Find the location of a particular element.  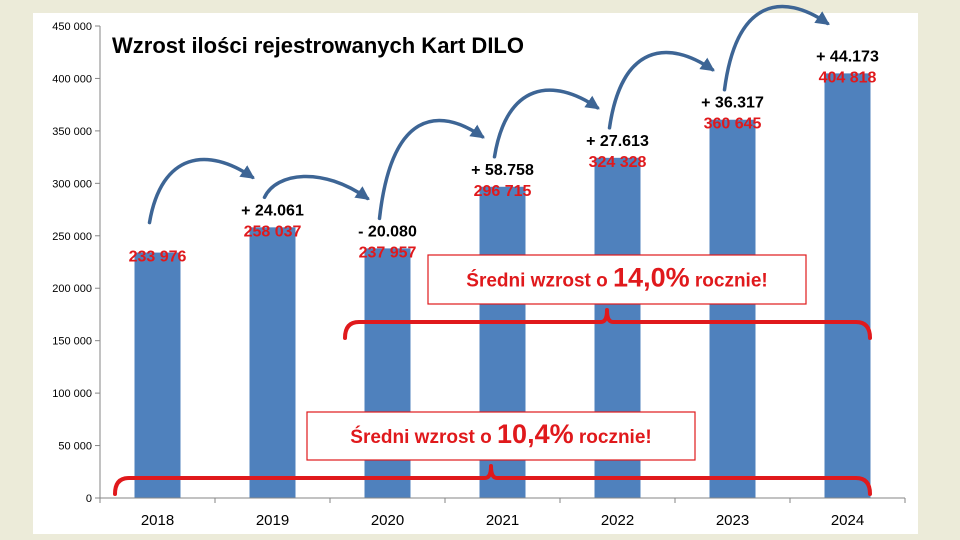

y-tick-label: 250 000 is located at coordinates (72, 237).